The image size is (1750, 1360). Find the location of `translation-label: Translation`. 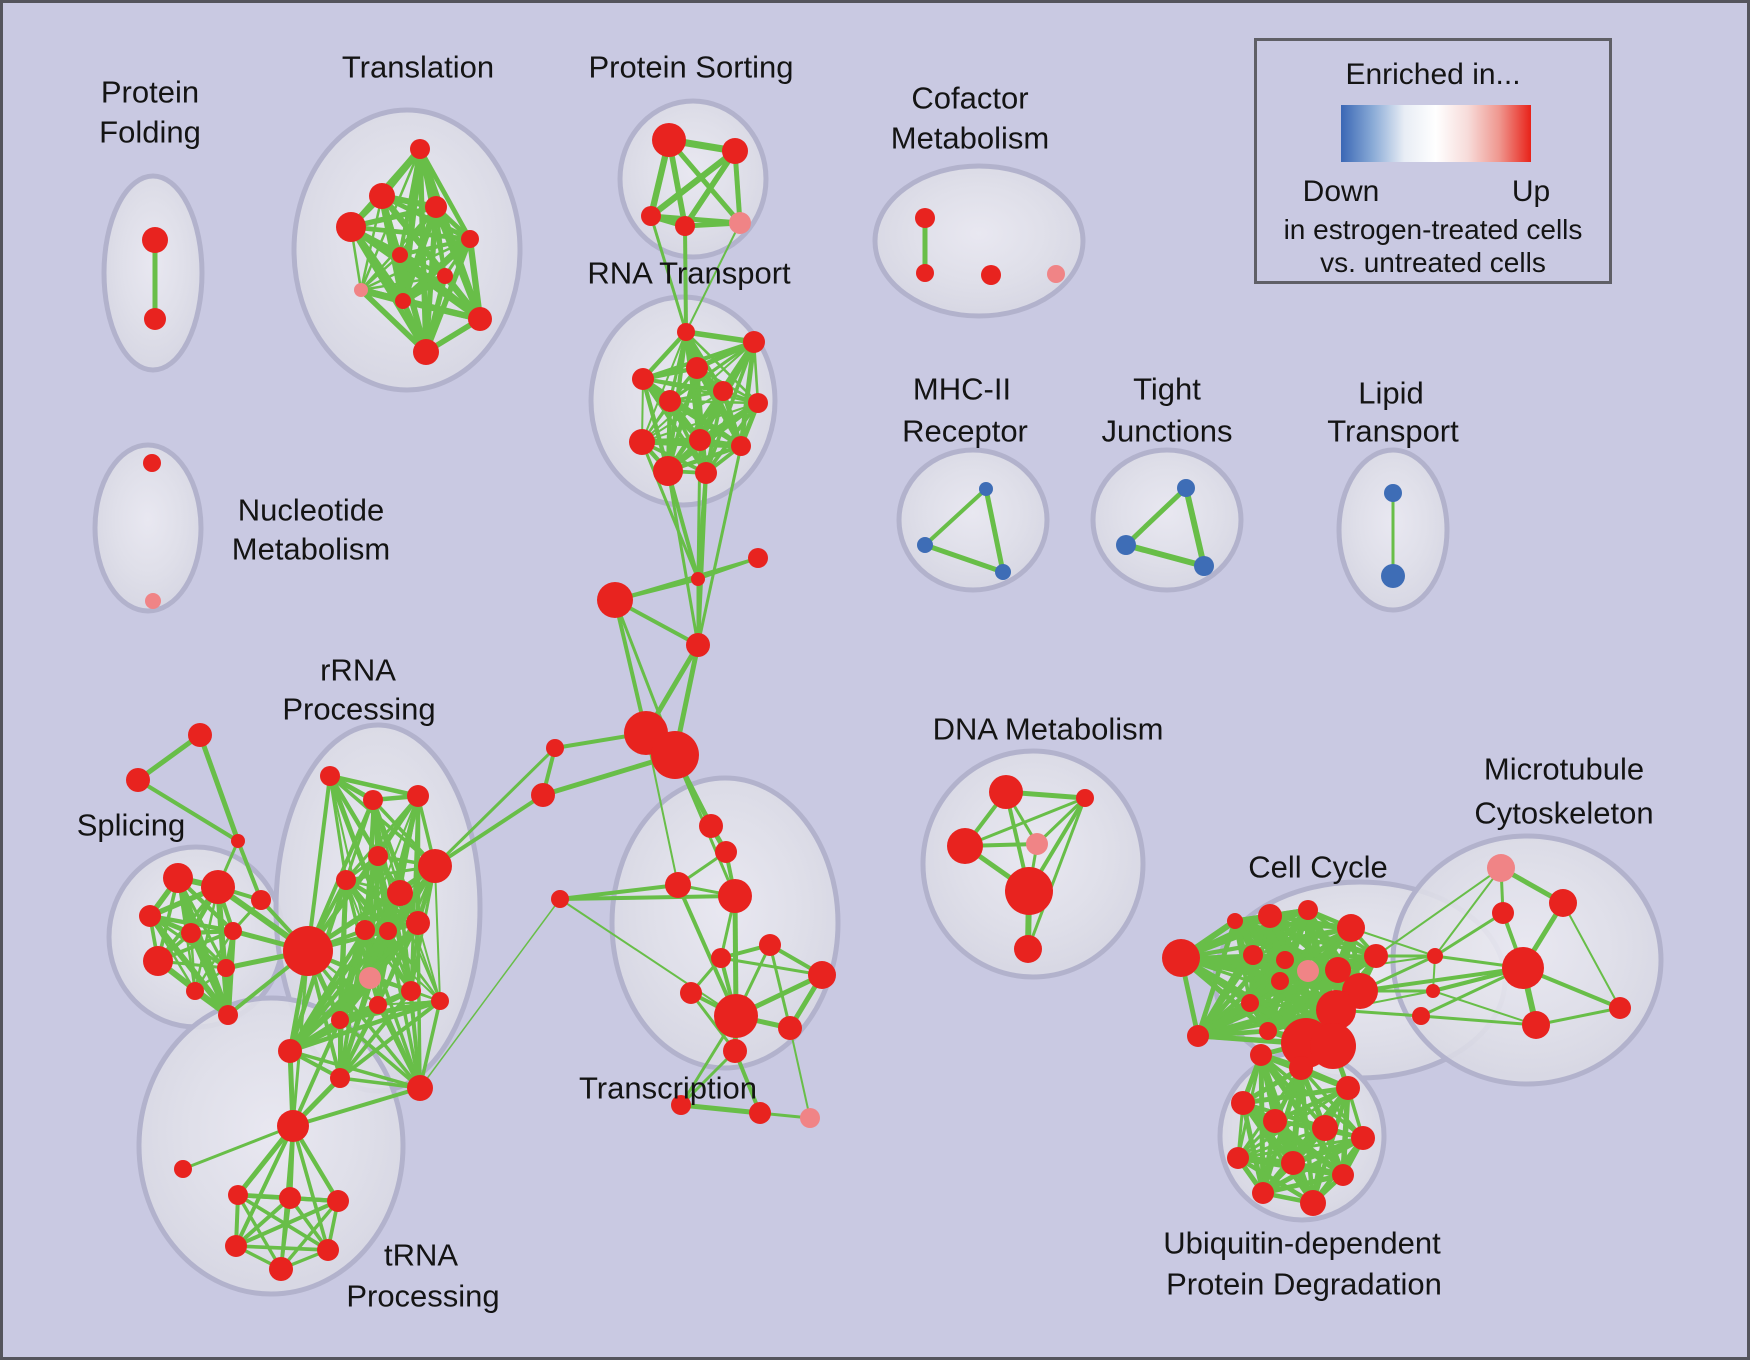

translation-label: Translation is located at coordinates (418, 67).